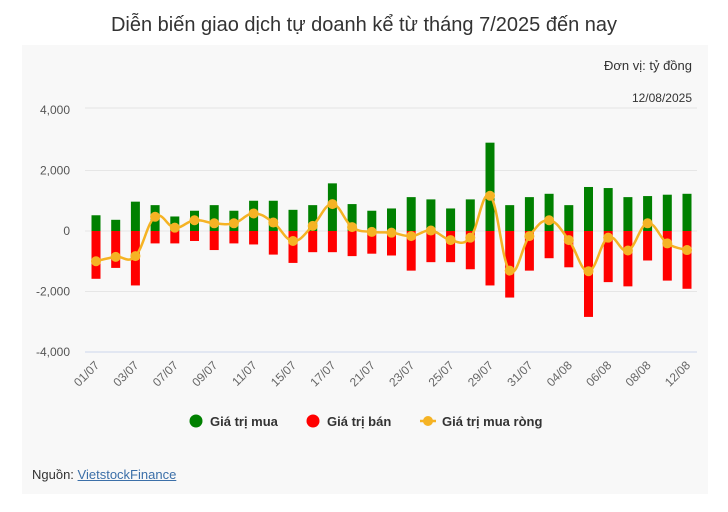 Image resolution: width=728 pixels, height=512 pixels. I want to click on x-tick-label: 09/07, so click(204, 373).